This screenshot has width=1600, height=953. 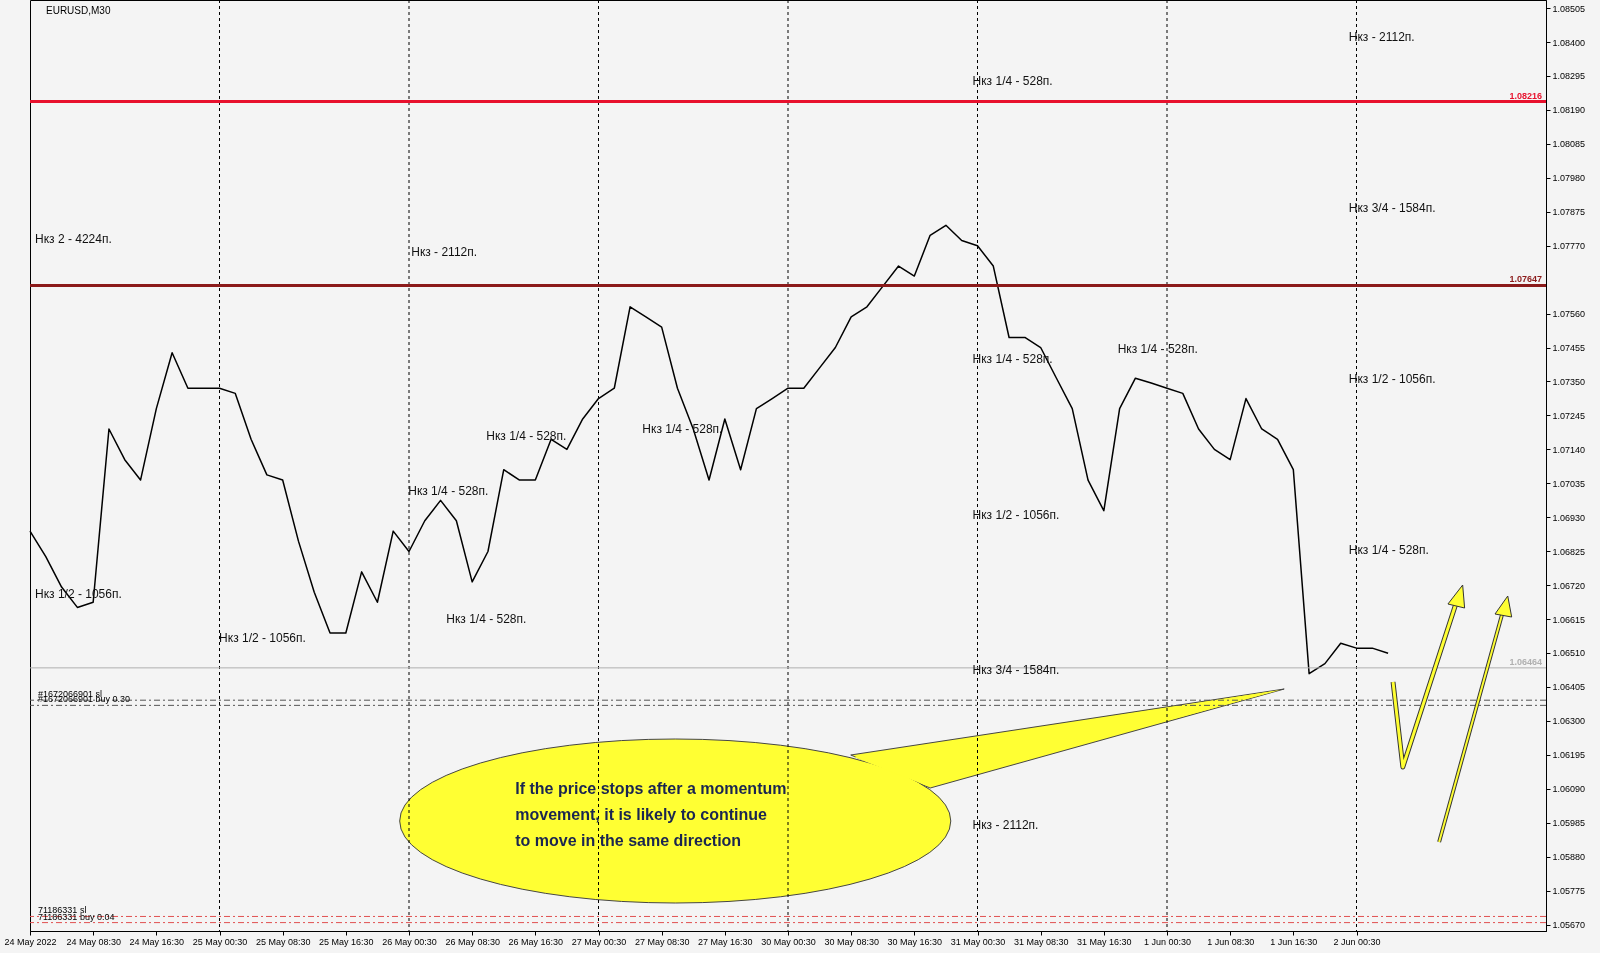 I want to click on y-tick-label: 1.05880, so click(x=1569, y=857).